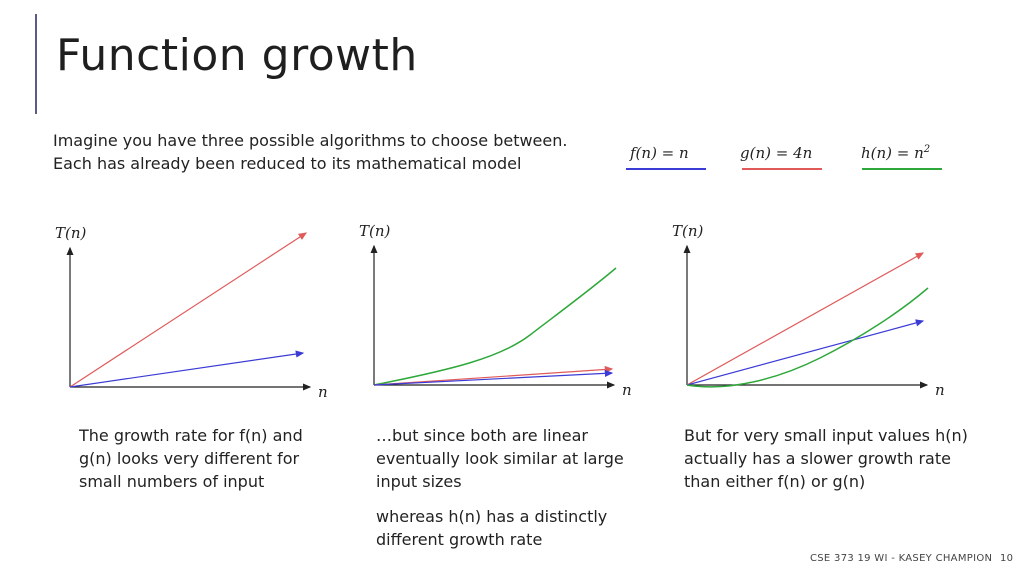  What do you see at coordinates (187, 369) in the screenshot?
I see `panel1-f-line` at bounding box center [187, 369].